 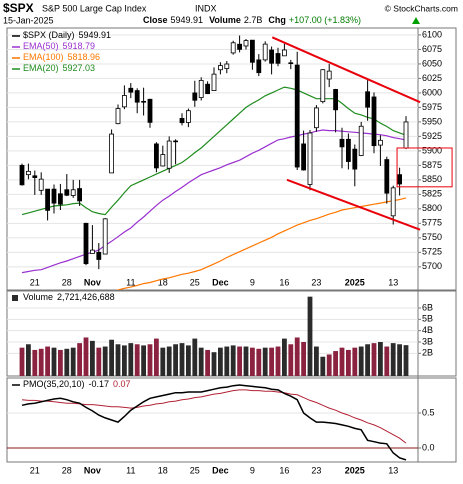 I want to click on y-tick-label: 5B, so click(x=427, y=319).